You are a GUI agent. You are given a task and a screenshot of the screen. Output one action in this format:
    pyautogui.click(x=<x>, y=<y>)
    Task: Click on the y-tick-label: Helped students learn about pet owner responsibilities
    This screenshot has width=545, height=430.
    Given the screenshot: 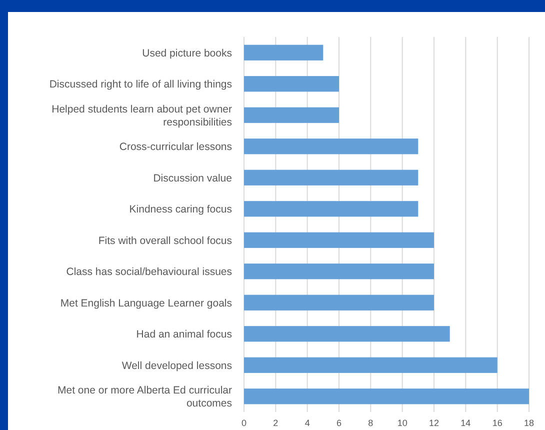 What is the action you would take?
    pyautogui.click(x=142, y=115)
    